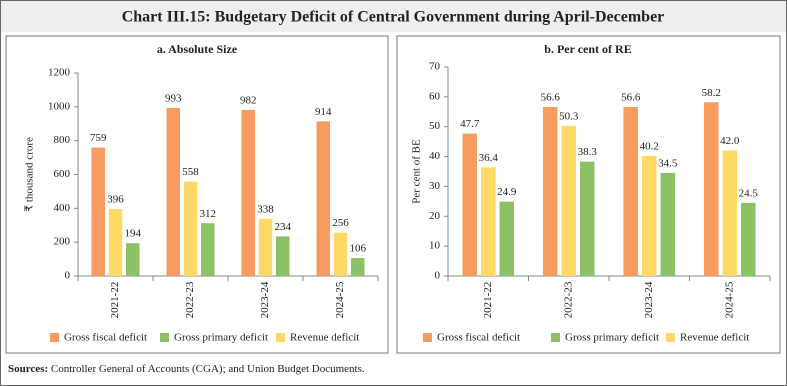 The height and width of the screenshot is (386, 787). What do you see at coordinates (115, 200) in the screenshot?
I see `data-label: 396` at bounding box center [115, 200].